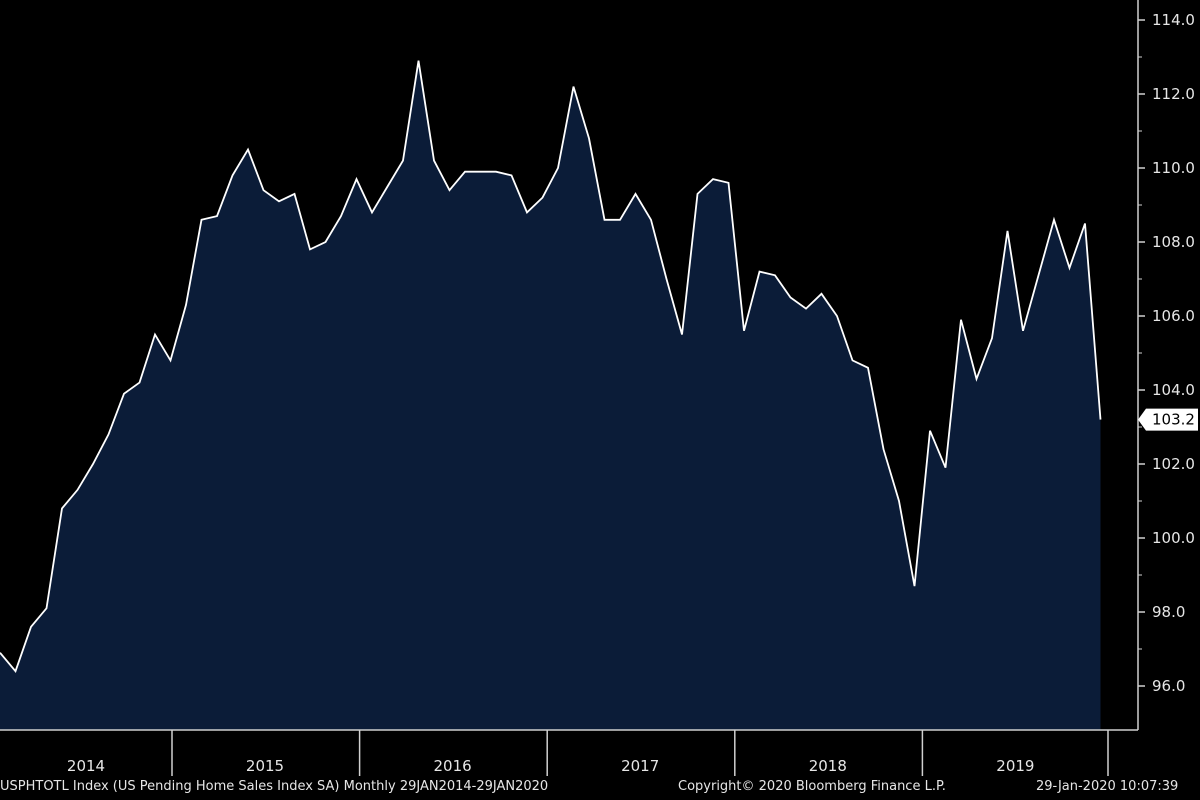 The height and width of the screenshot is (800, 1200). I want to click on y-tick-label: 114.0, so click(1173, 20).